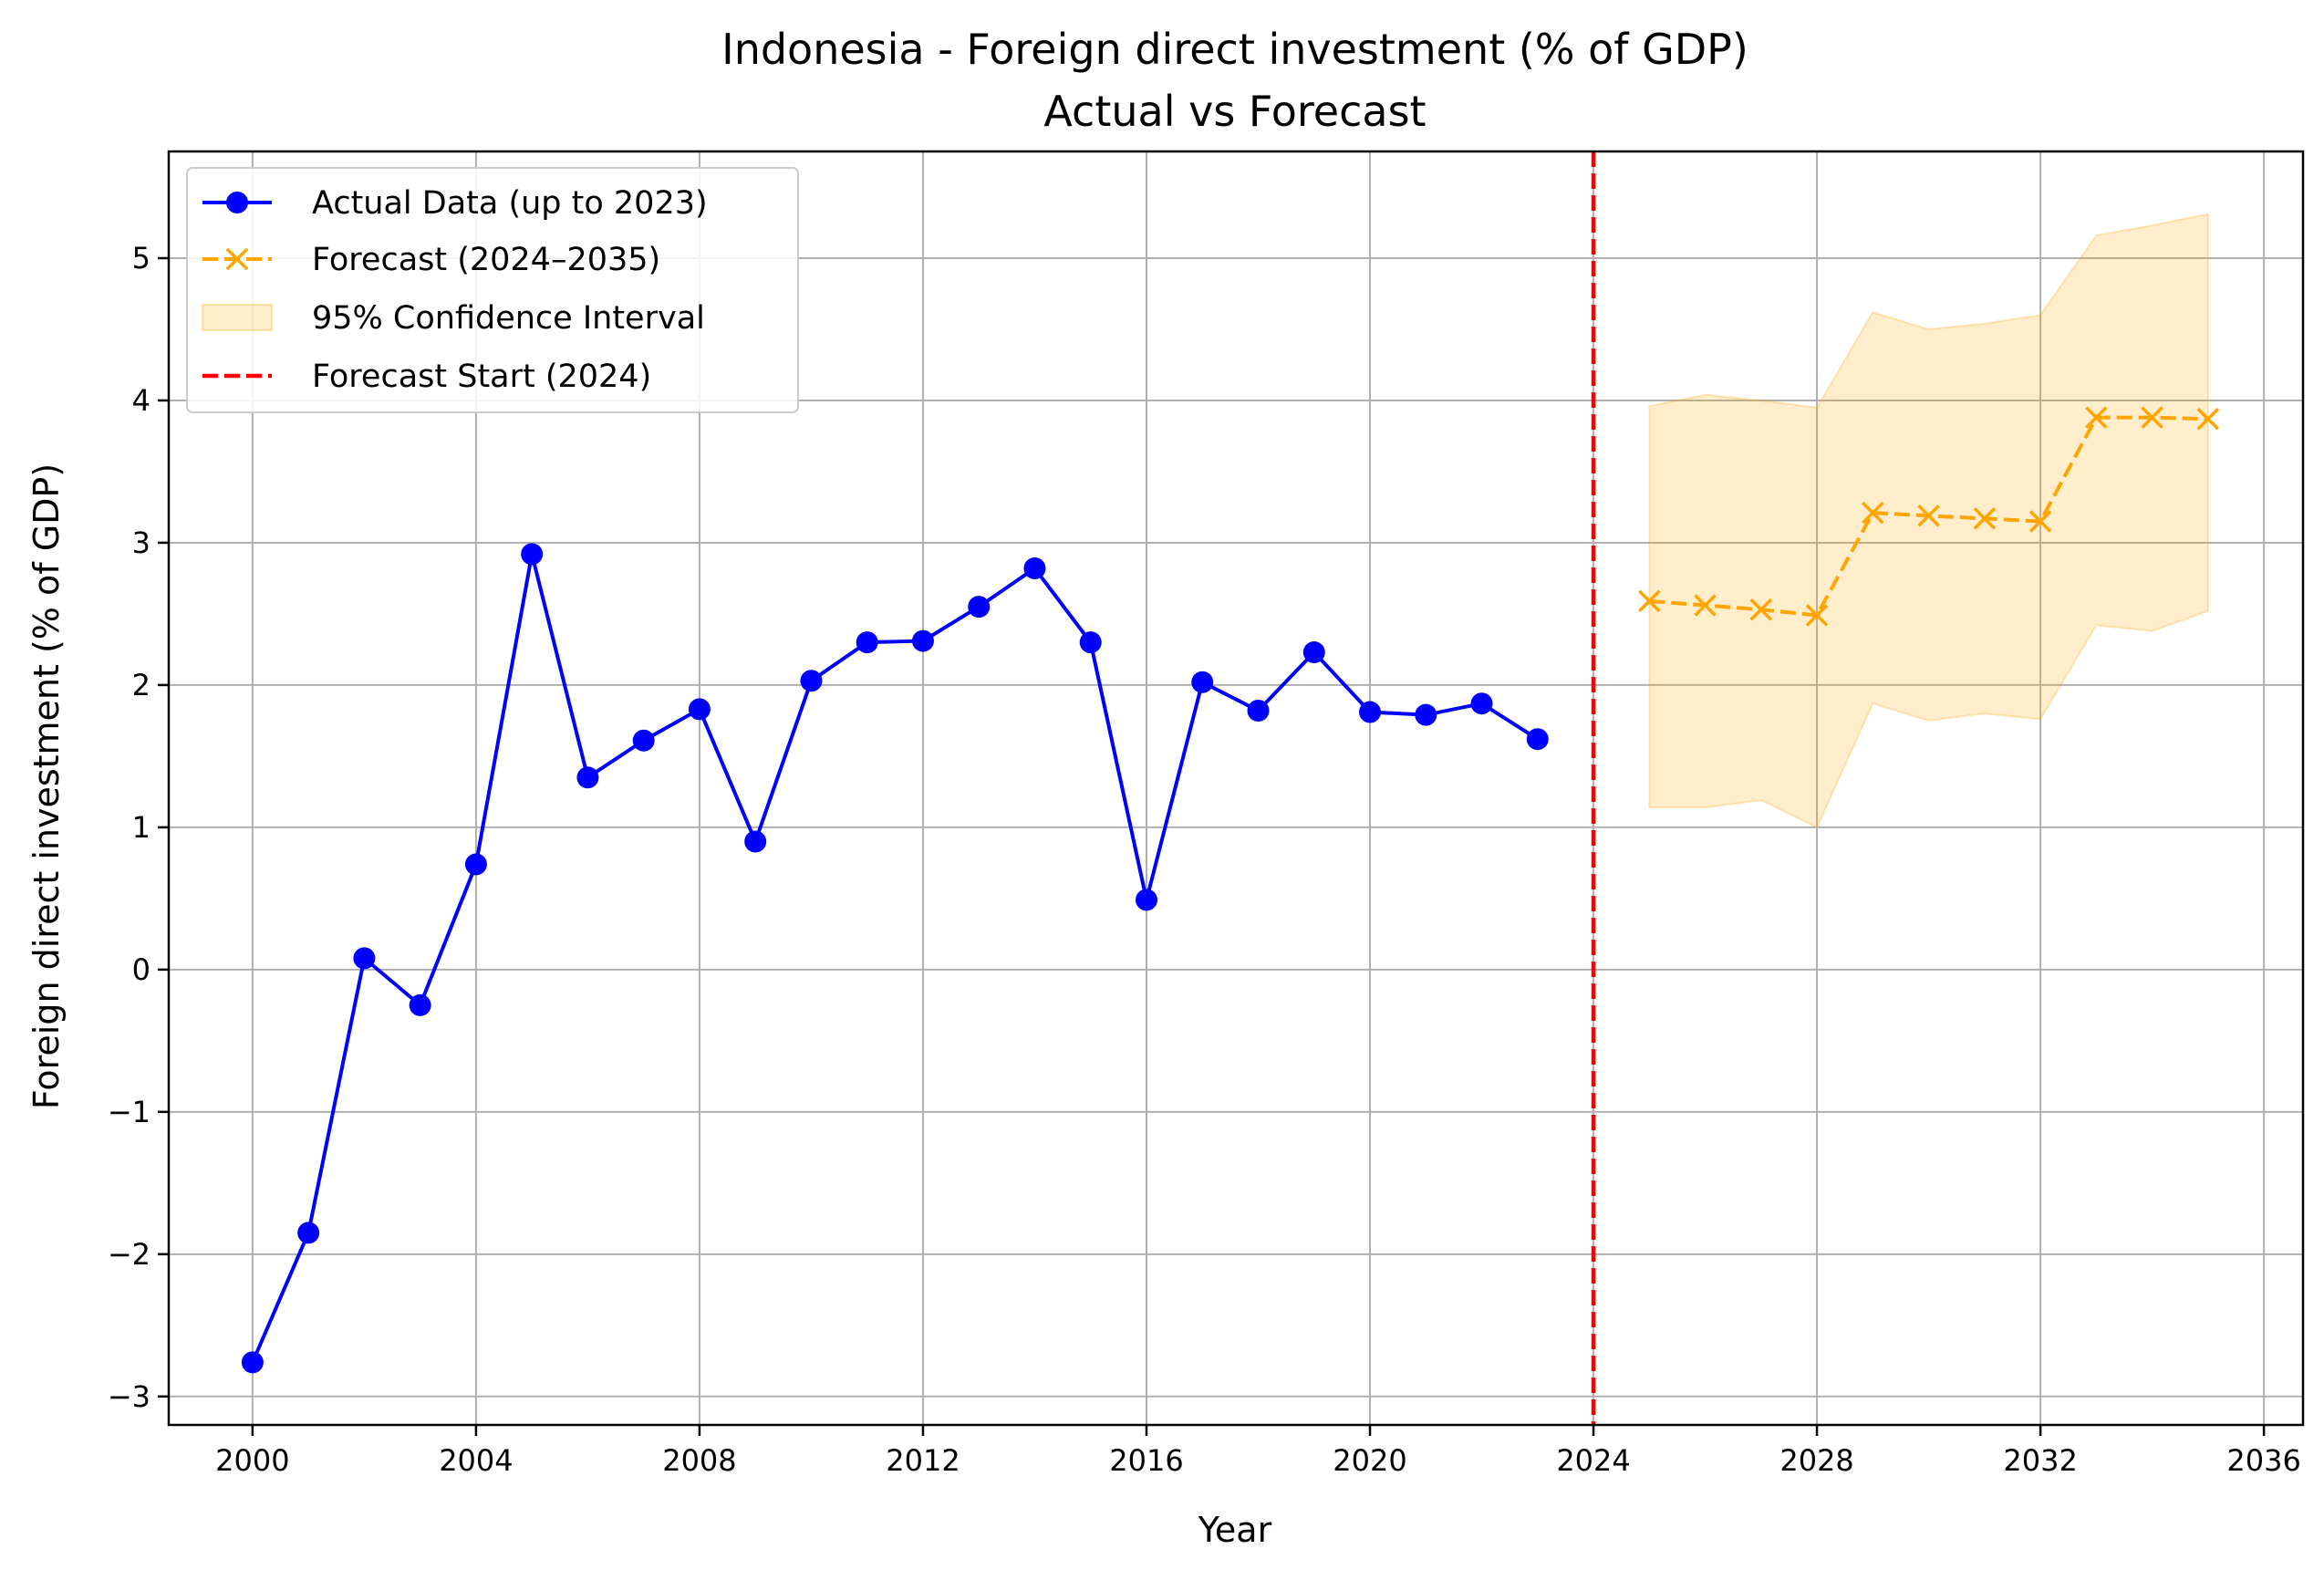 The image size is (2324, 1570). What do you see at coordinates (508, 318) in the screenshot?
I see `legend-label: 95% Confidence Interval` at bounding box center [508, 318].